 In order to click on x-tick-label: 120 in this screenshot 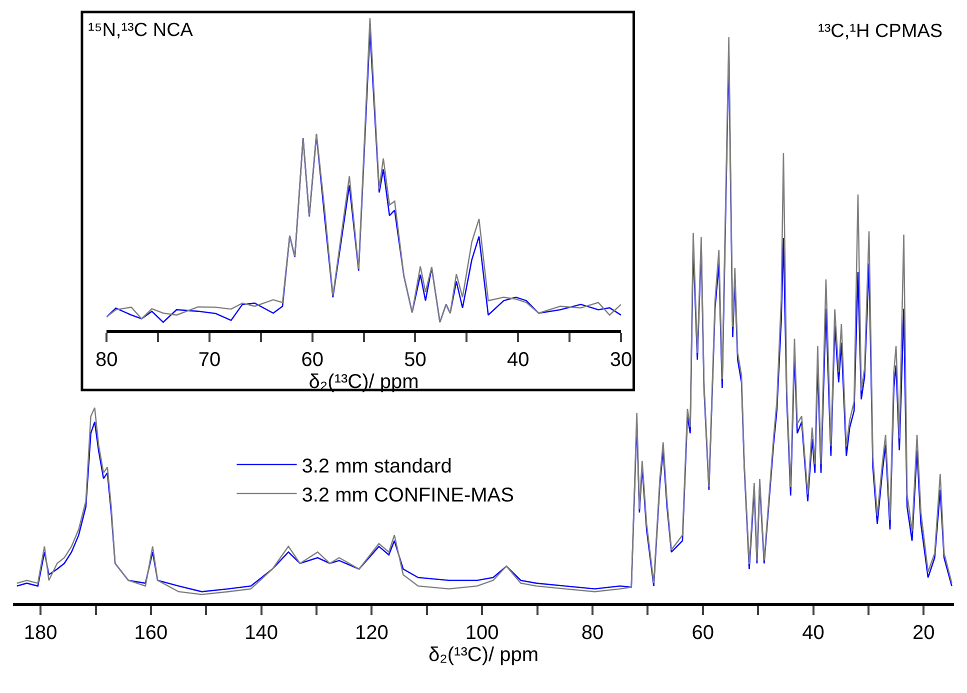, I will do `click(371, 633)`.